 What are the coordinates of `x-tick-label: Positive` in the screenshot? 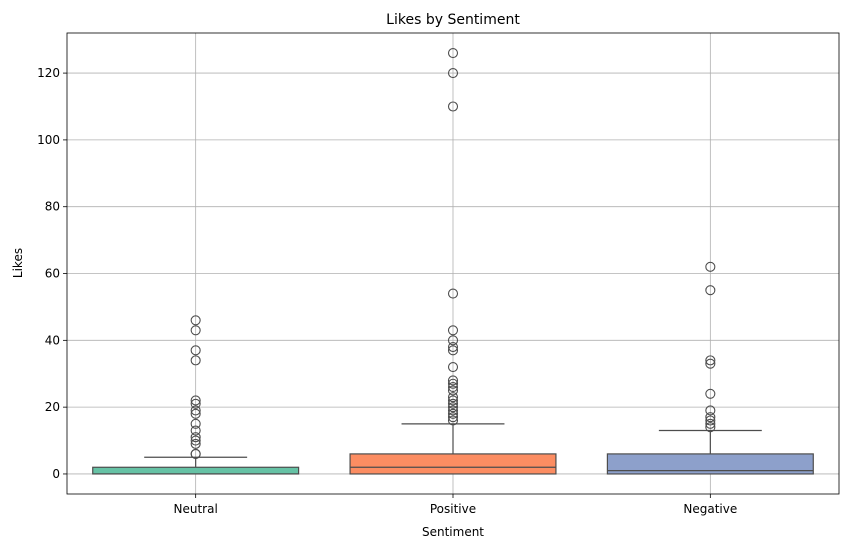 It's located at (453, 509).